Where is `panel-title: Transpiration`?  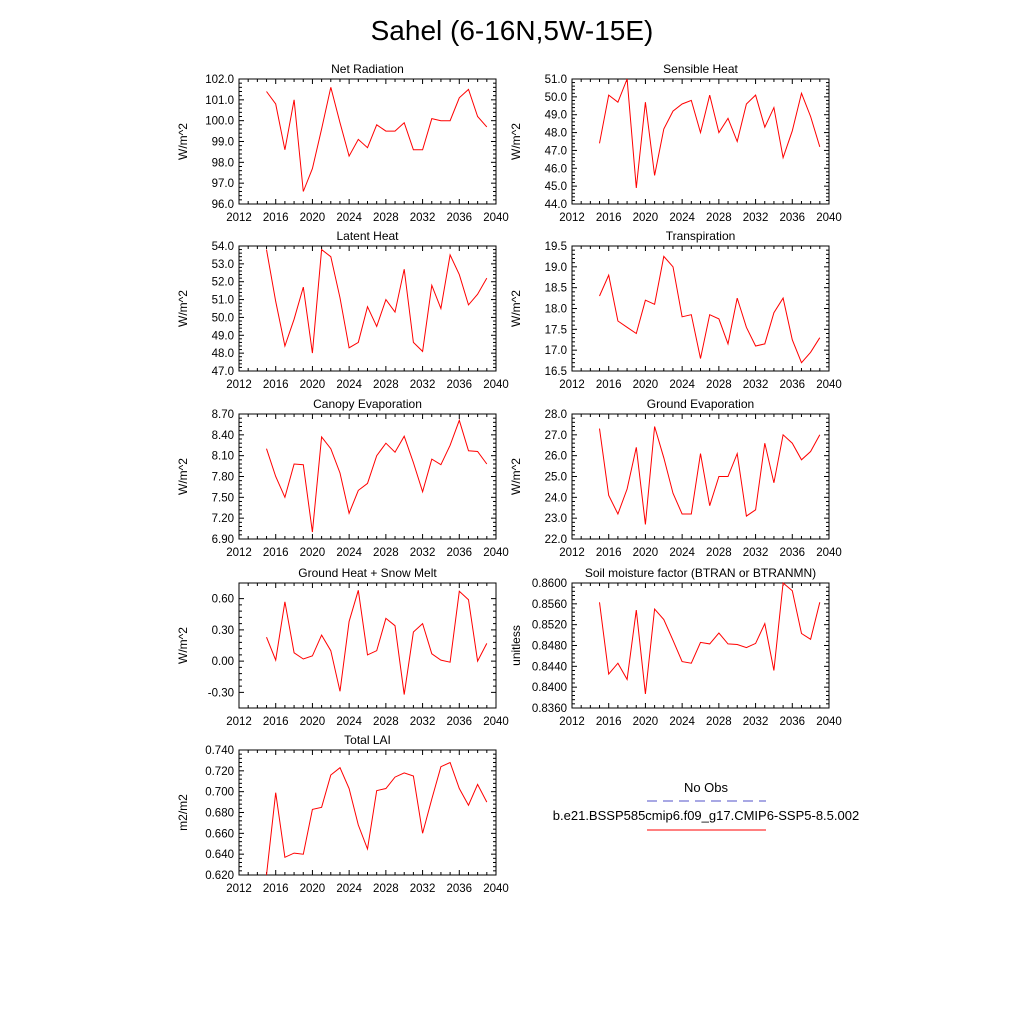
panel-title: Transpiration is located at coordinates (701, 236).